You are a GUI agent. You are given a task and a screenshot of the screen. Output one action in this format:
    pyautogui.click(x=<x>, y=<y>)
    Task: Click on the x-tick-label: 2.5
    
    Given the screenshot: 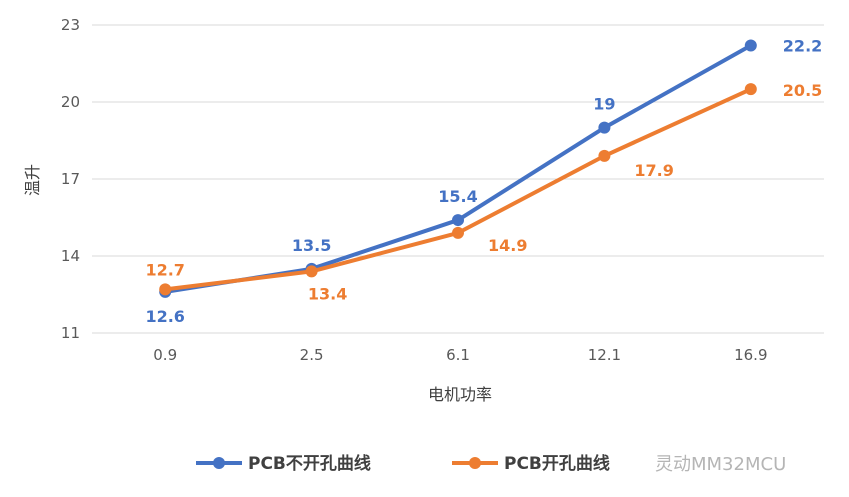 What is the action you would take?
    pyautogui.click(x=312, y=355)
    